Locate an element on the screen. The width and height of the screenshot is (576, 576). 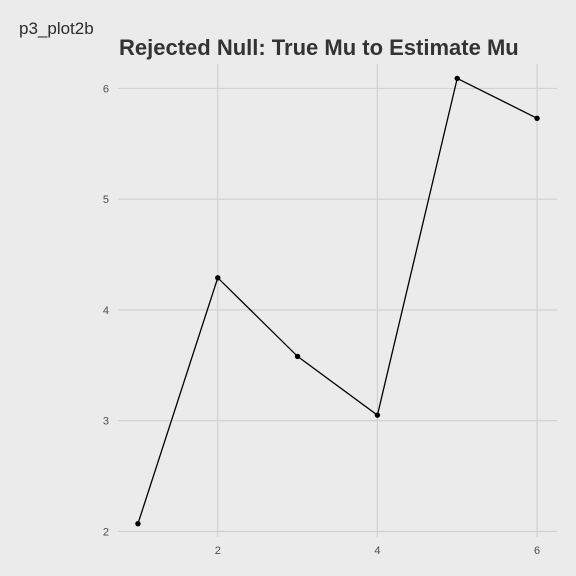
x-tick-label-6: 6 is located at coordinates (537, 551).